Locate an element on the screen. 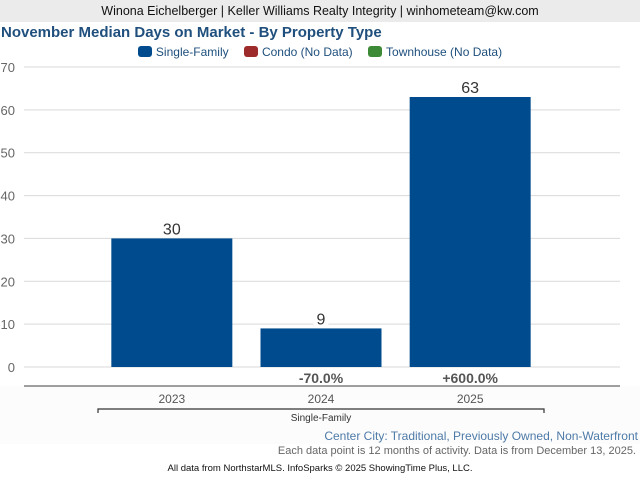 The image size is (640, 480). legend-item-townhouse: Townhouse (No Data) is located at coordinates (435, 52).